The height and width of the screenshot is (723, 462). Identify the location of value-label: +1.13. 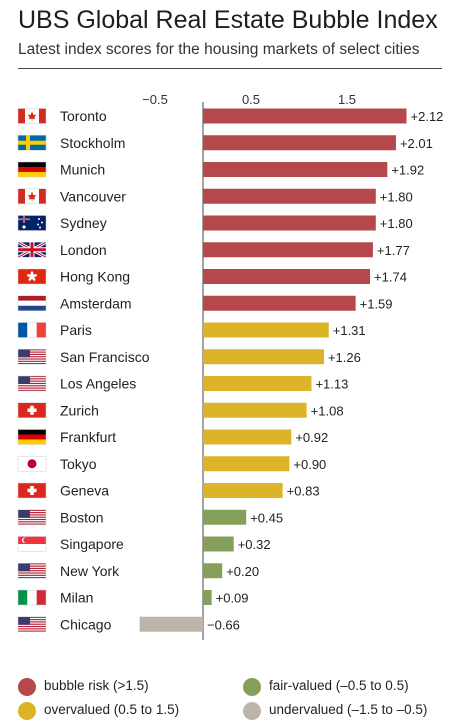
(331, 384).